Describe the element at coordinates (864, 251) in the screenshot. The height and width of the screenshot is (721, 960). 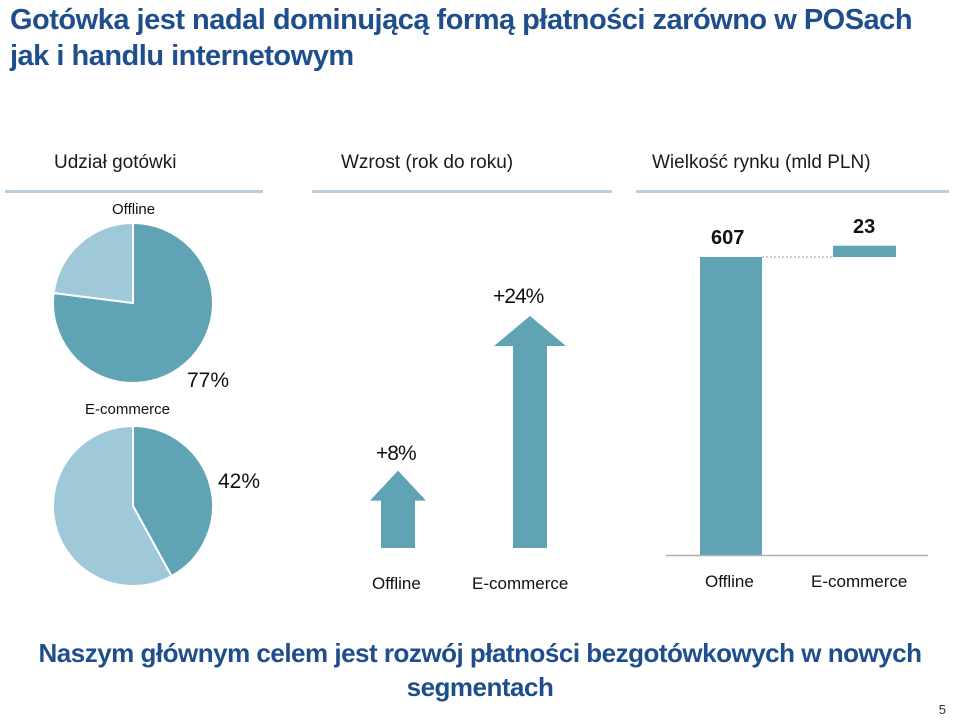
I see `market-bar-ecommerce` at that location.